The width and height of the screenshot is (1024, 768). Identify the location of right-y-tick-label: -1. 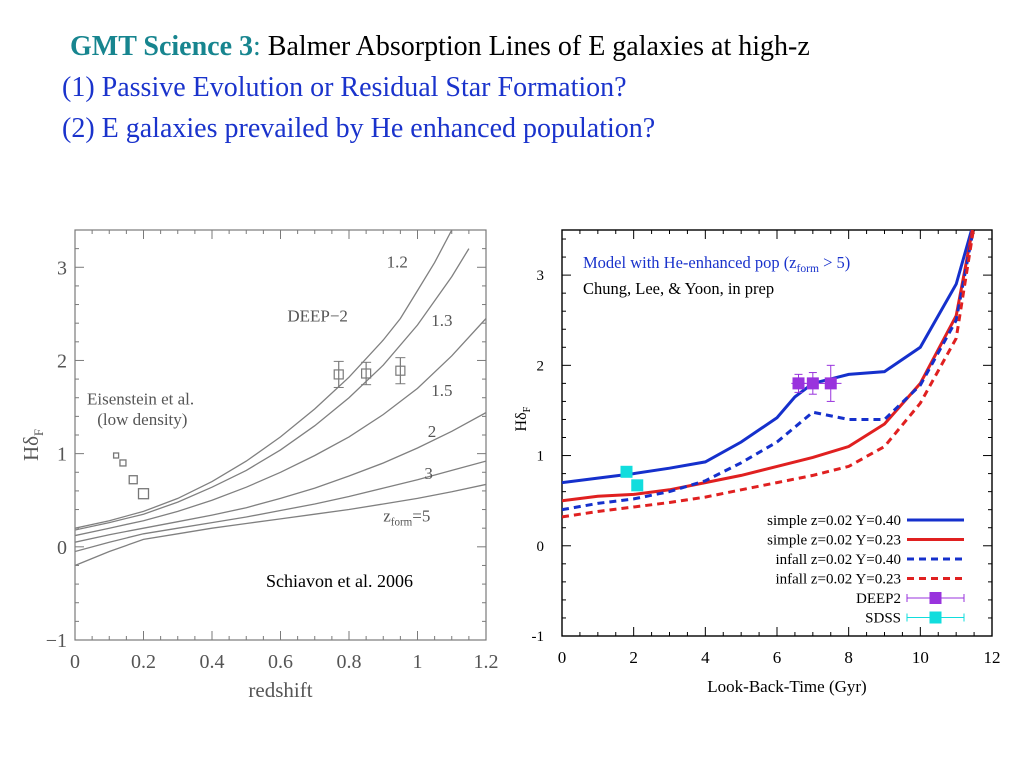
(538, 637).